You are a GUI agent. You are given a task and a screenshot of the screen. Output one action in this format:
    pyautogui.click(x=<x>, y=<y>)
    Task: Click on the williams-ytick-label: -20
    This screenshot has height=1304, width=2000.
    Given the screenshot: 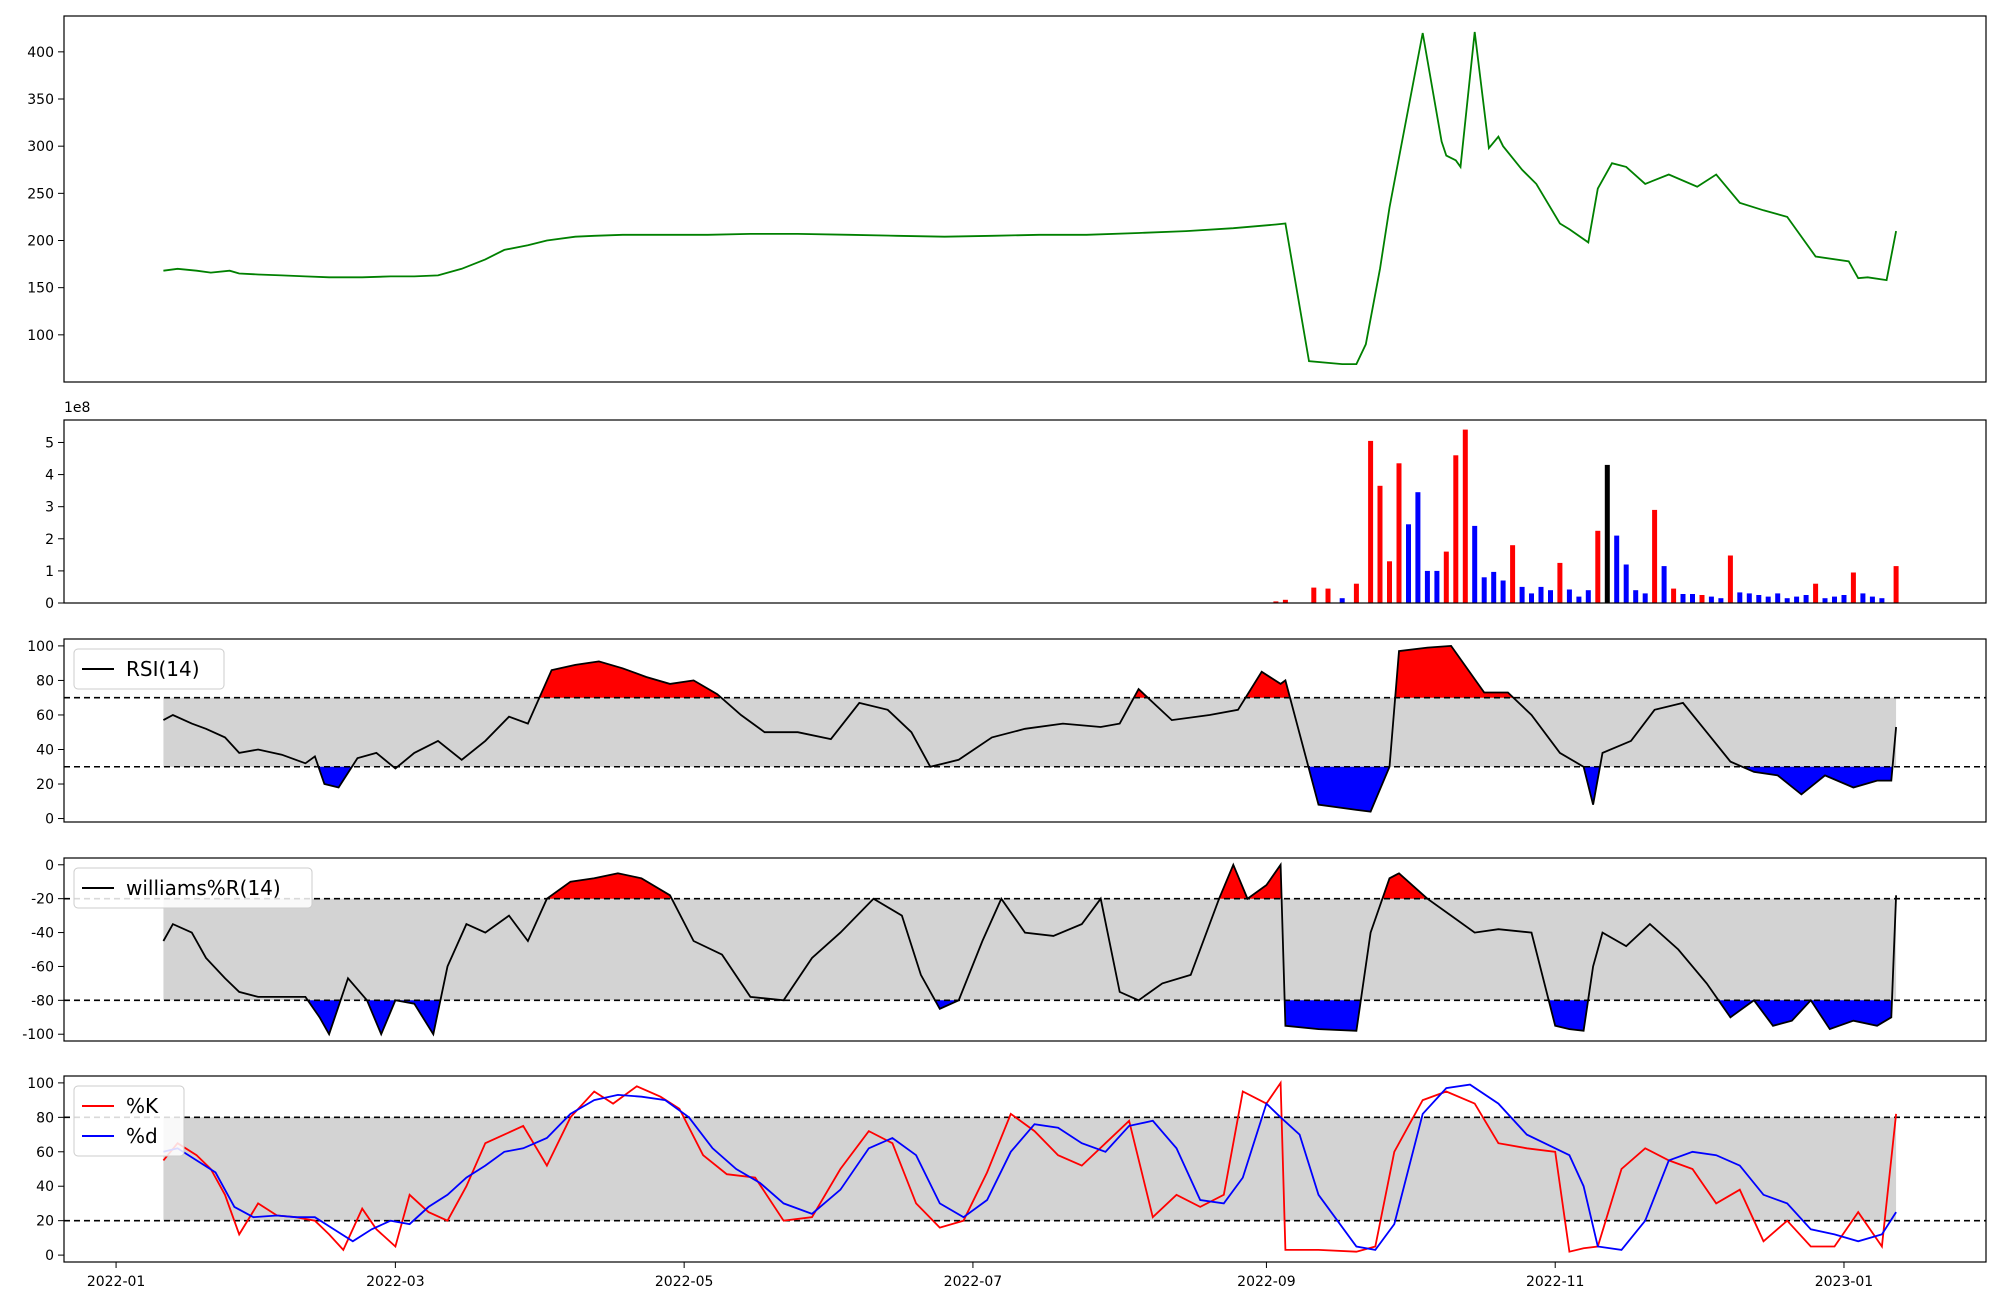 What is the action you would take?
    pyautogui.click(x=42, y=900)
    